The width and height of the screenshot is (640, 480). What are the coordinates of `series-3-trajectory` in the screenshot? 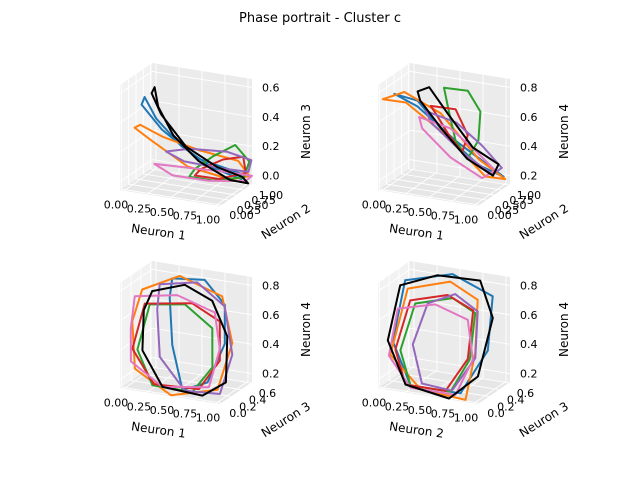 It's located at (175, 348).